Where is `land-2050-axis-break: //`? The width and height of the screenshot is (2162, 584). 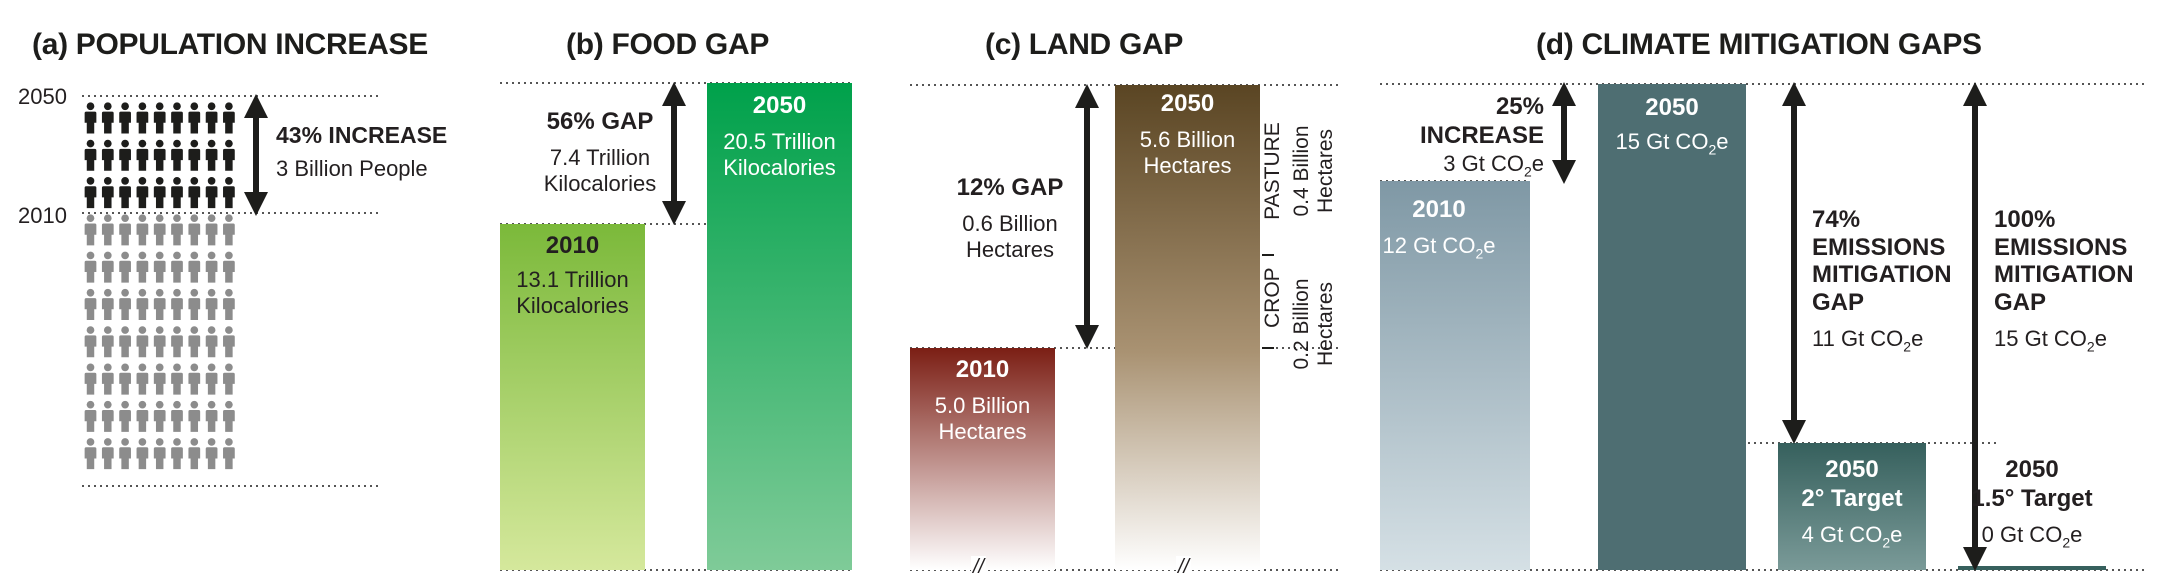 land-2050-axis-break: // is located at coordinates (1184, 567).